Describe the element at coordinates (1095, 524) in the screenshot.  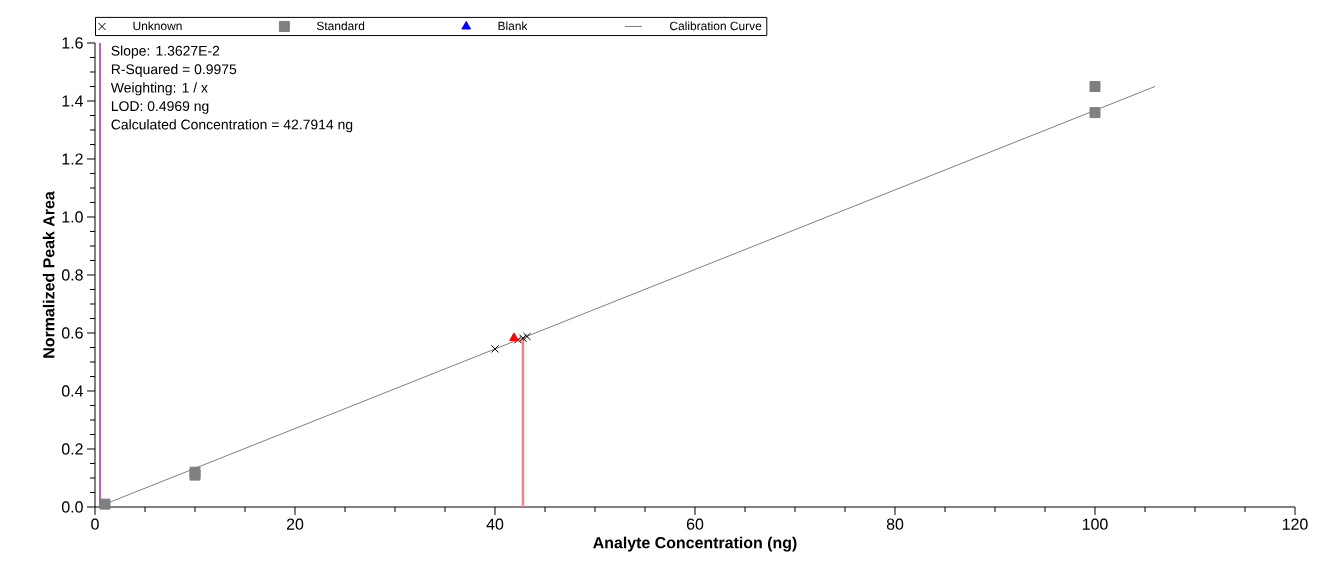
I see `x-tick-label: 100` at that location.